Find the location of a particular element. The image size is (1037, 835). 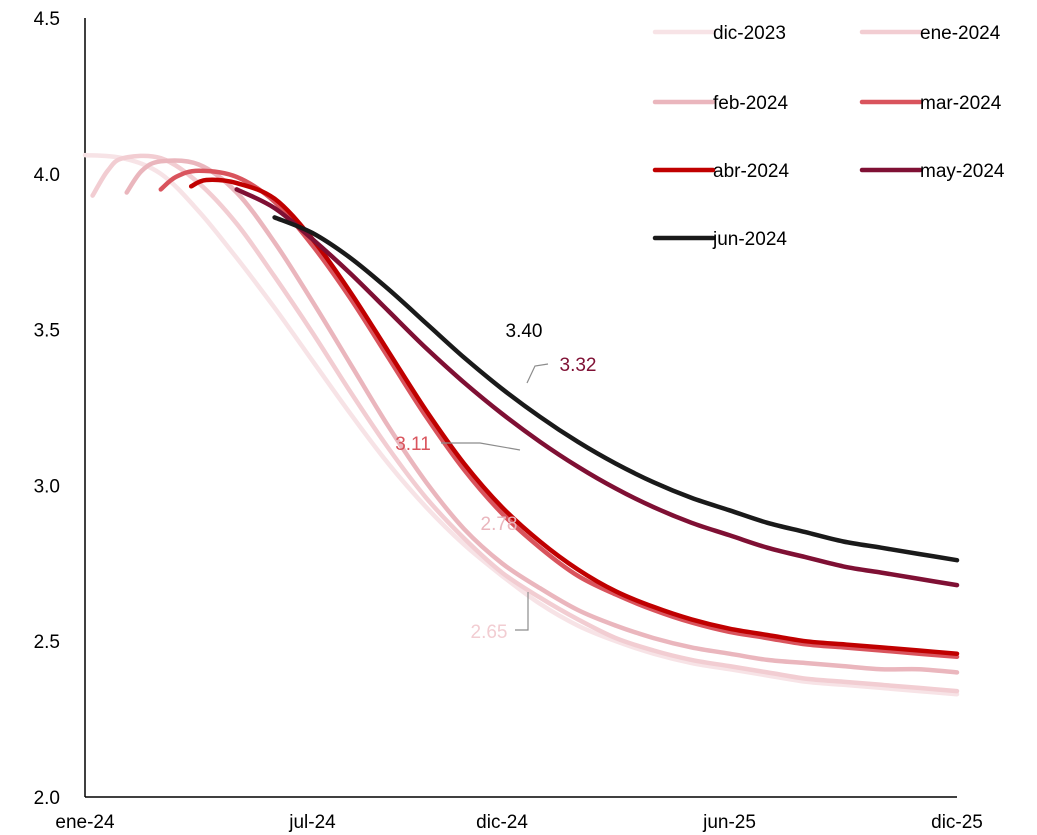

y-tick-labels: 2.0 2.5 3.0 3.5 4.0 4.5 is located at coordinates (47, 409).